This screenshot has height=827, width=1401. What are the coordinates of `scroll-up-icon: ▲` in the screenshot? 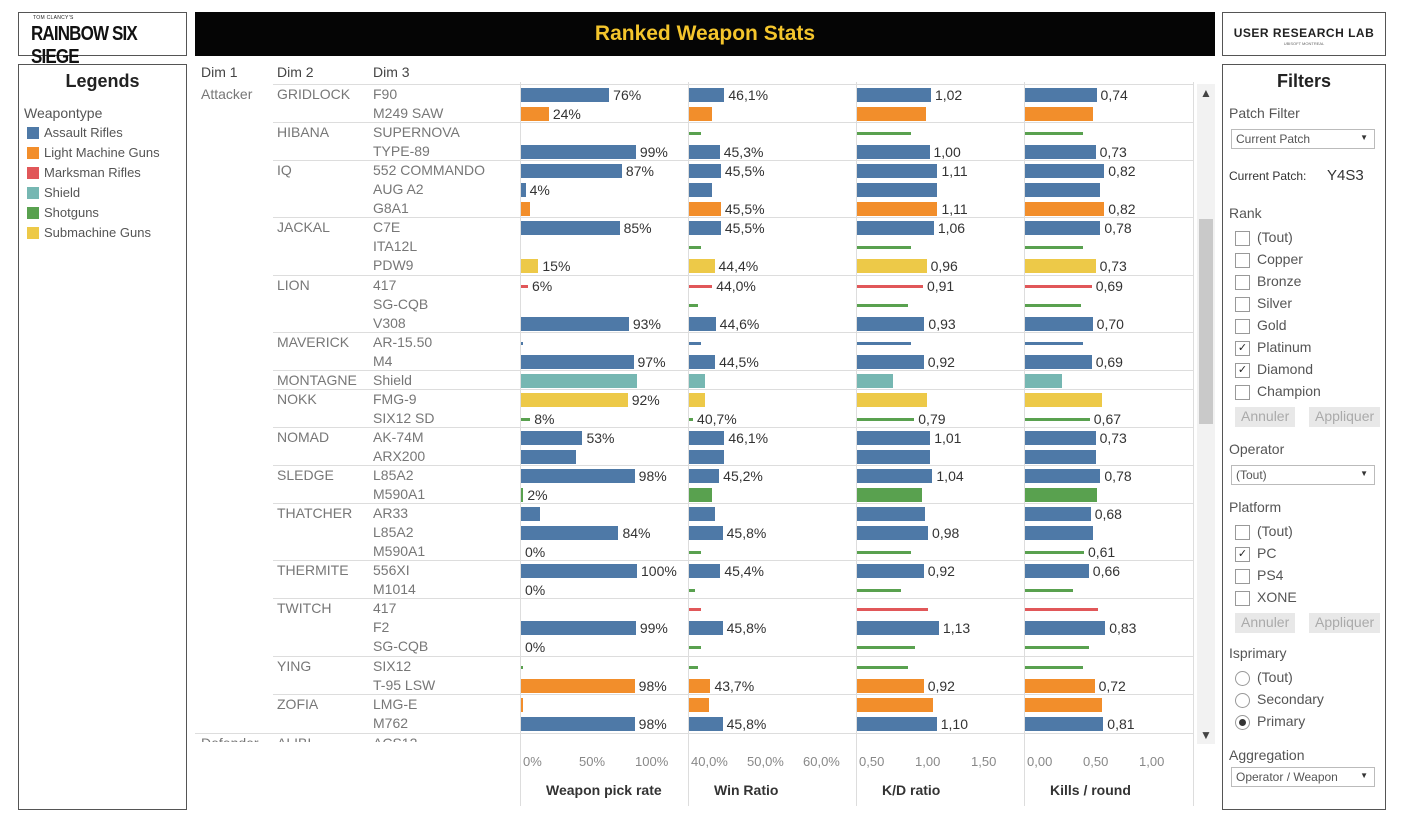 It's located at (1206, 93).